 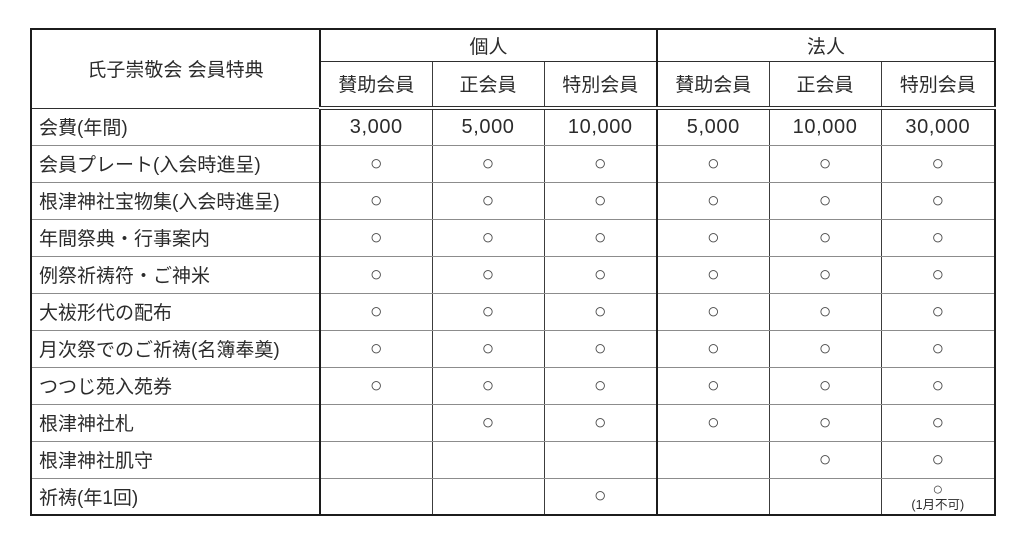 What do you see at coordinates (488, 85) in the screenshot?
I see `col-header-individual-regular: 正会員` at bounding box center [488, 85].